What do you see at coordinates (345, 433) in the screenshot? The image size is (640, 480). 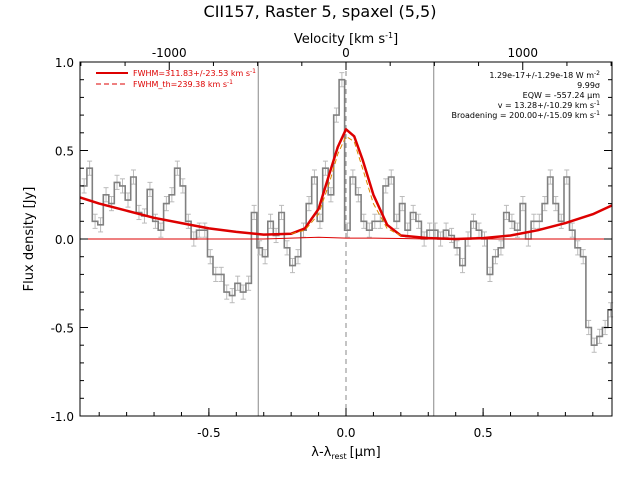 I see `x-tick-label: 0.0` at bounding box center [345, 433].